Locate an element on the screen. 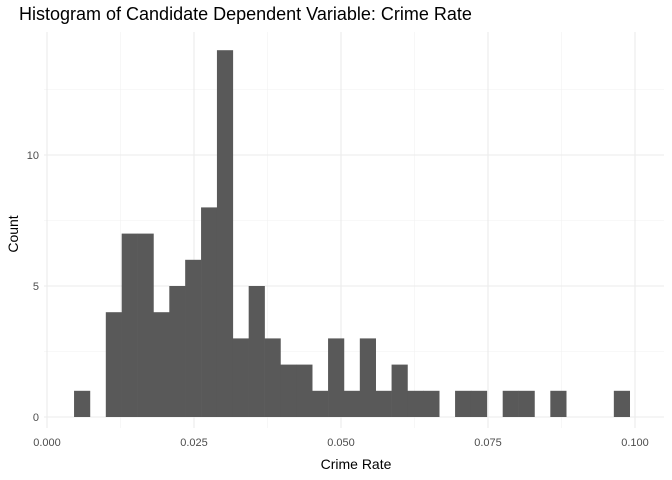  x-tick-label: 0.075 is located at coordinates (488, 443).